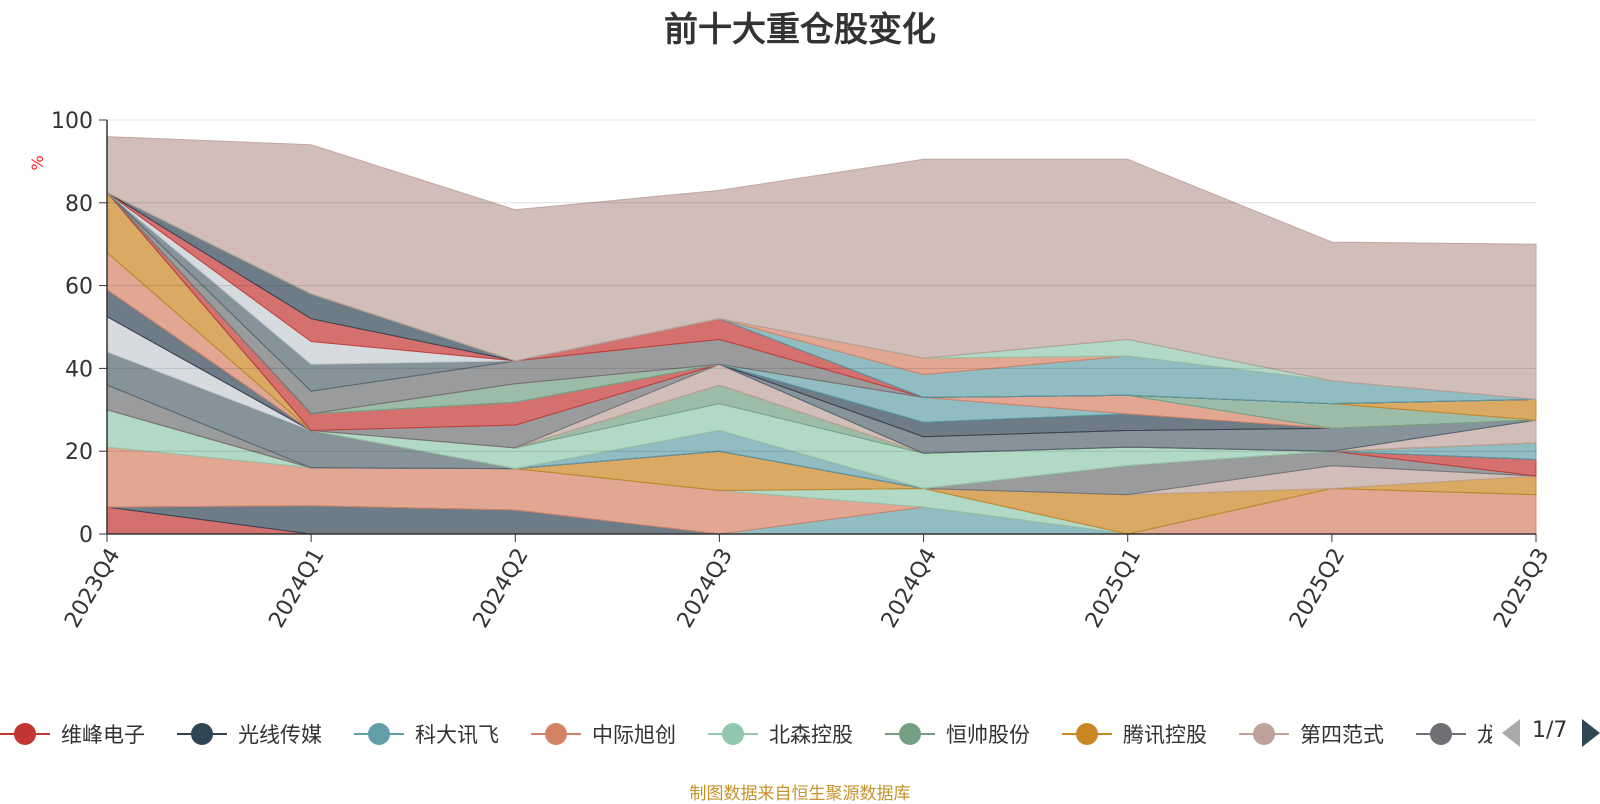 Image resolution: width=1600 pixels, height=804 pixels. Describe the element at coordinates (296, 588) in the screenshot. I see `x-tick-label: 2024Q1` at that location.